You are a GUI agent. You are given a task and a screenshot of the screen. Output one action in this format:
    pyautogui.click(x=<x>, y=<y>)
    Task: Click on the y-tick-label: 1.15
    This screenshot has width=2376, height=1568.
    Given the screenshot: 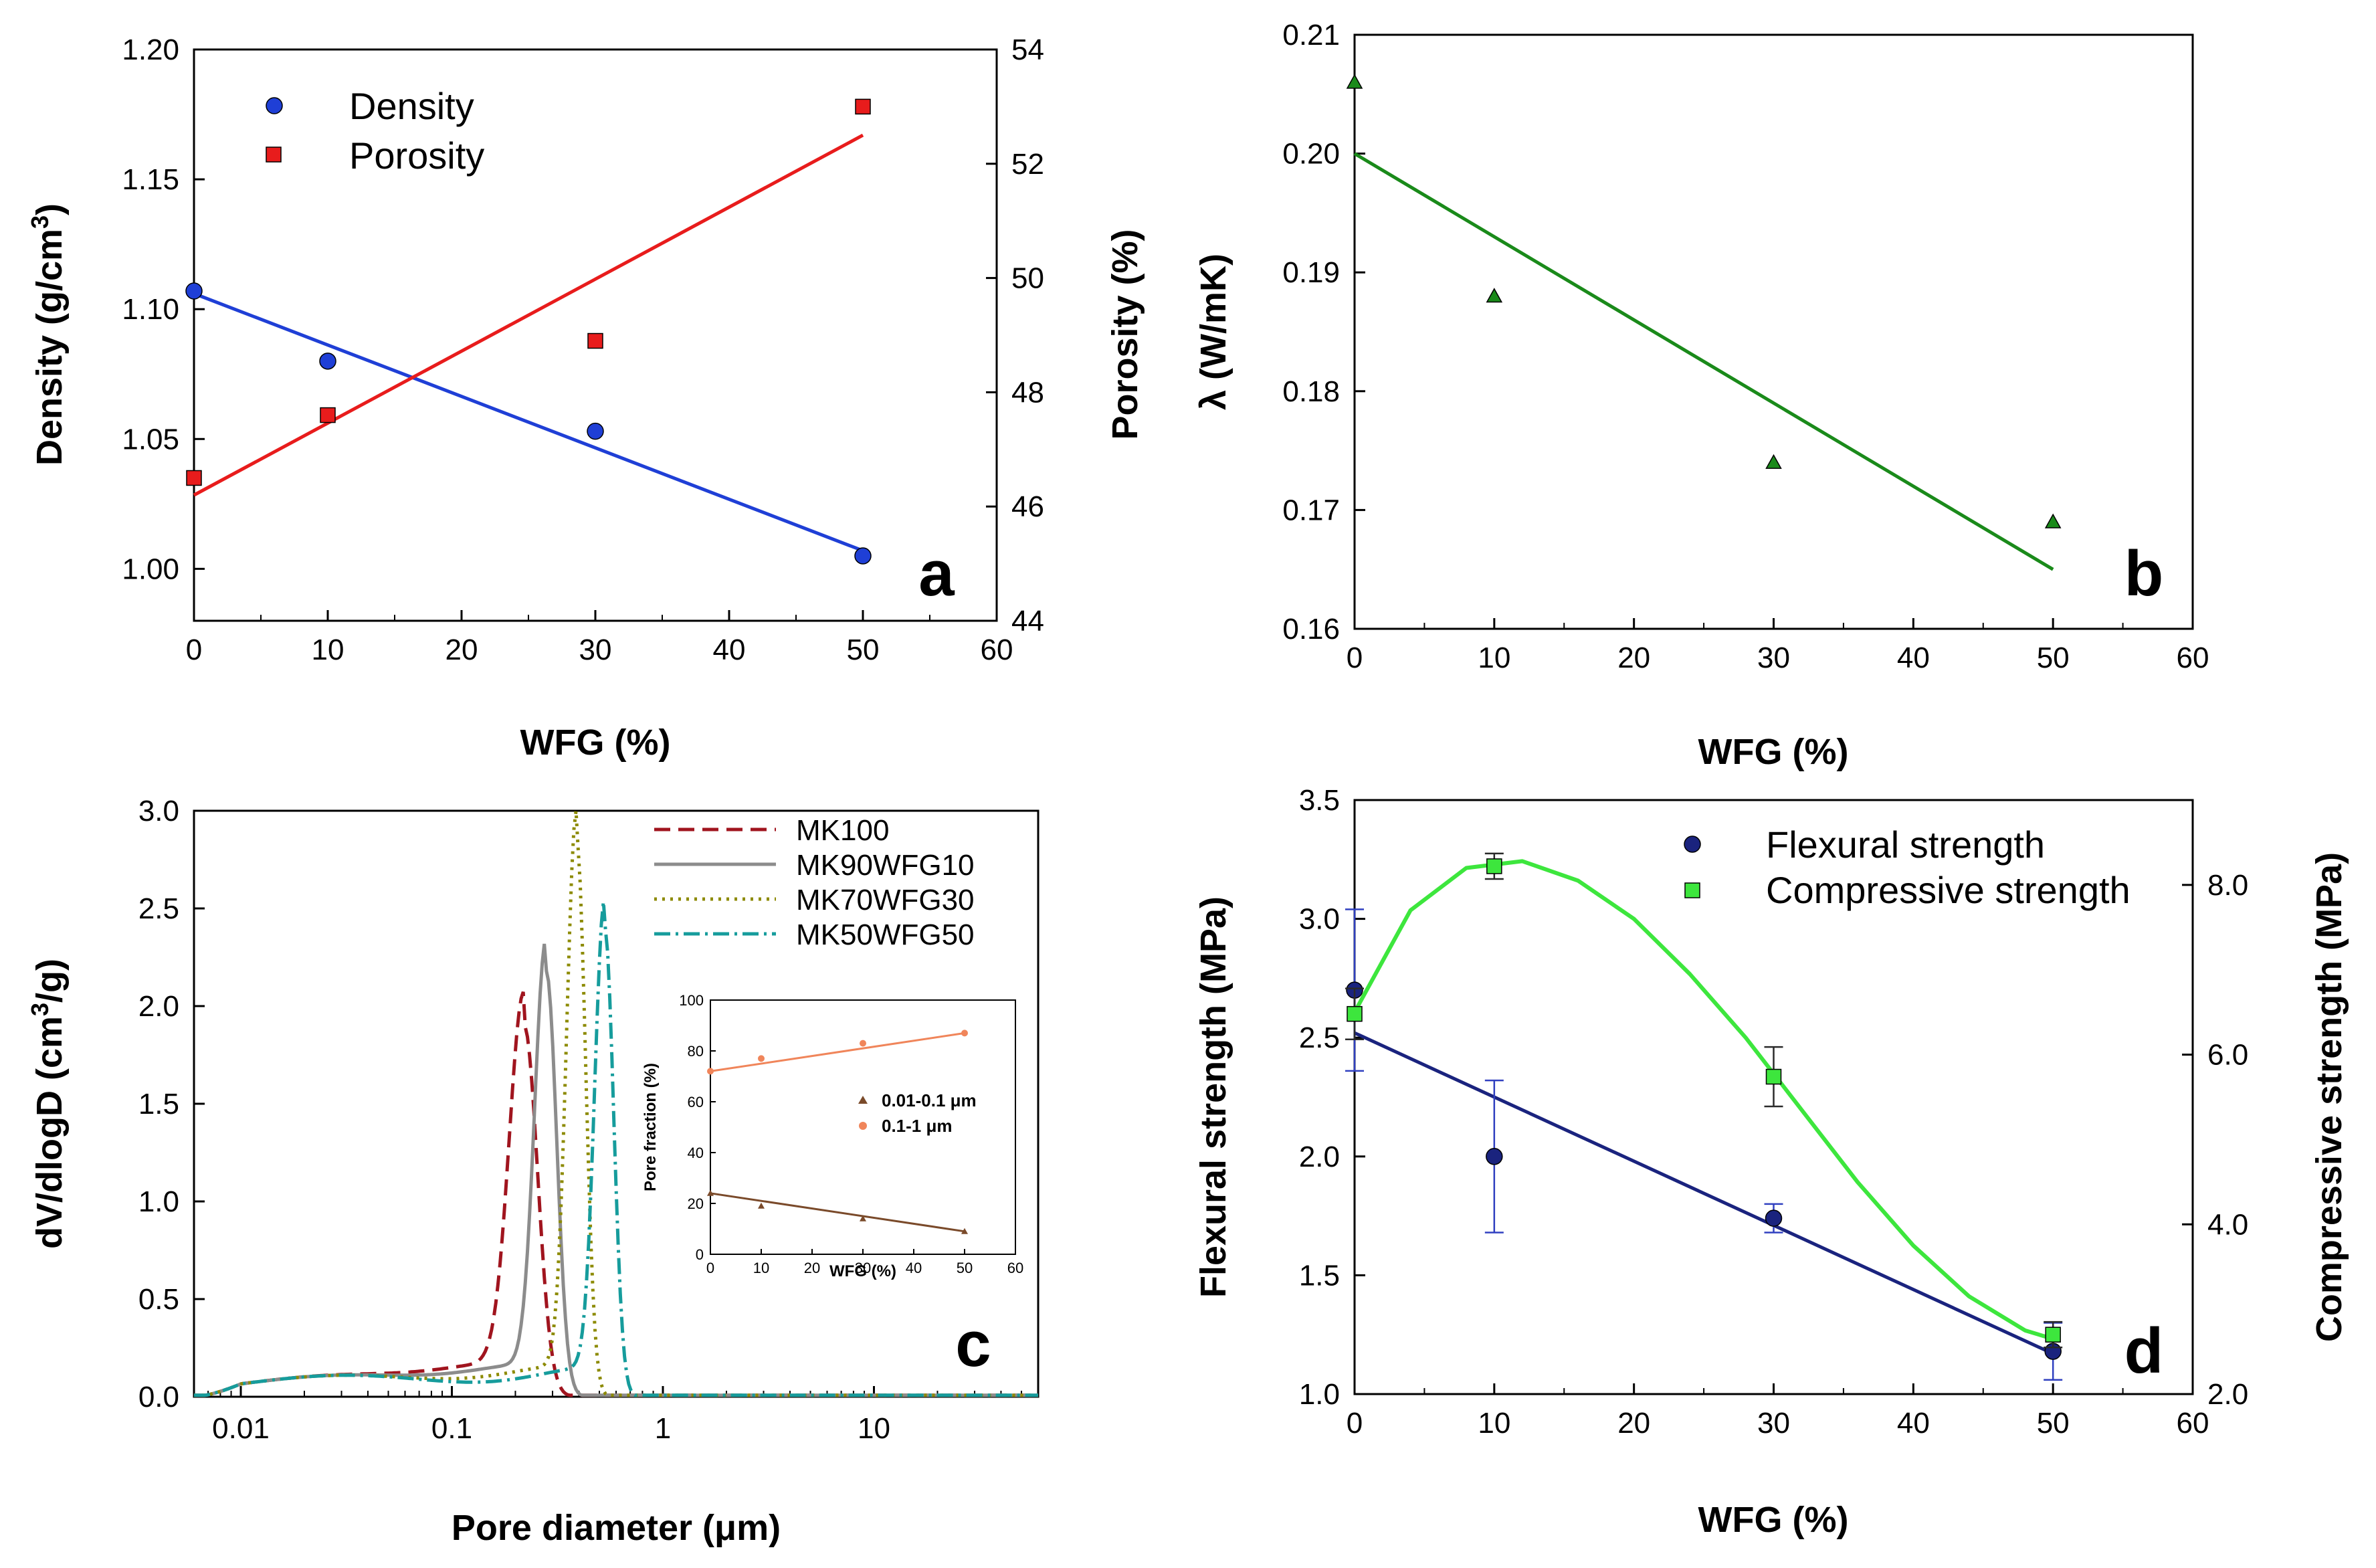 What is the action you would take?
    pyautogui.click(x=150, y=179)
    